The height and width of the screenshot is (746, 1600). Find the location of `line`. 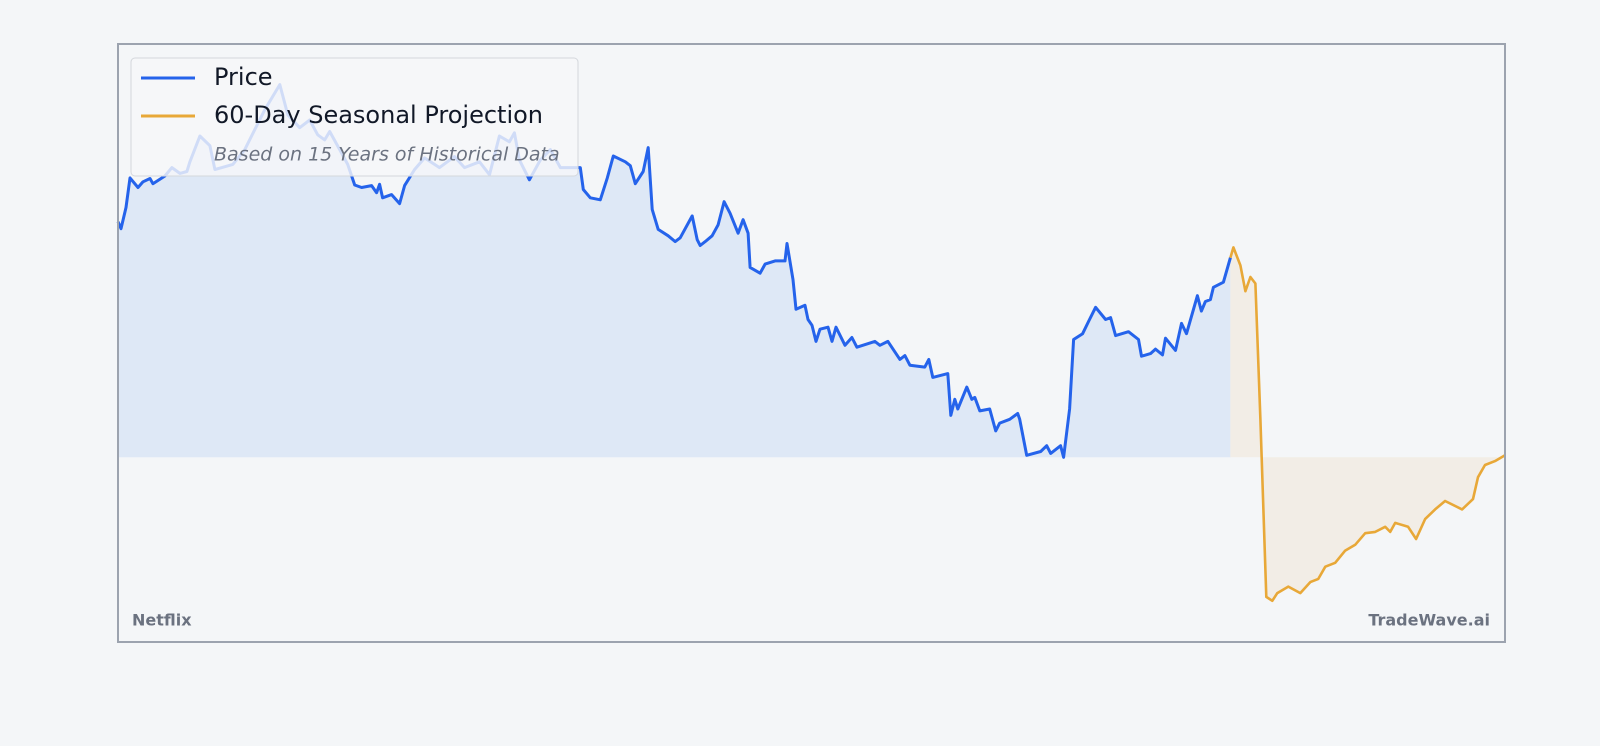

line is located at coordinates (1367, 424).